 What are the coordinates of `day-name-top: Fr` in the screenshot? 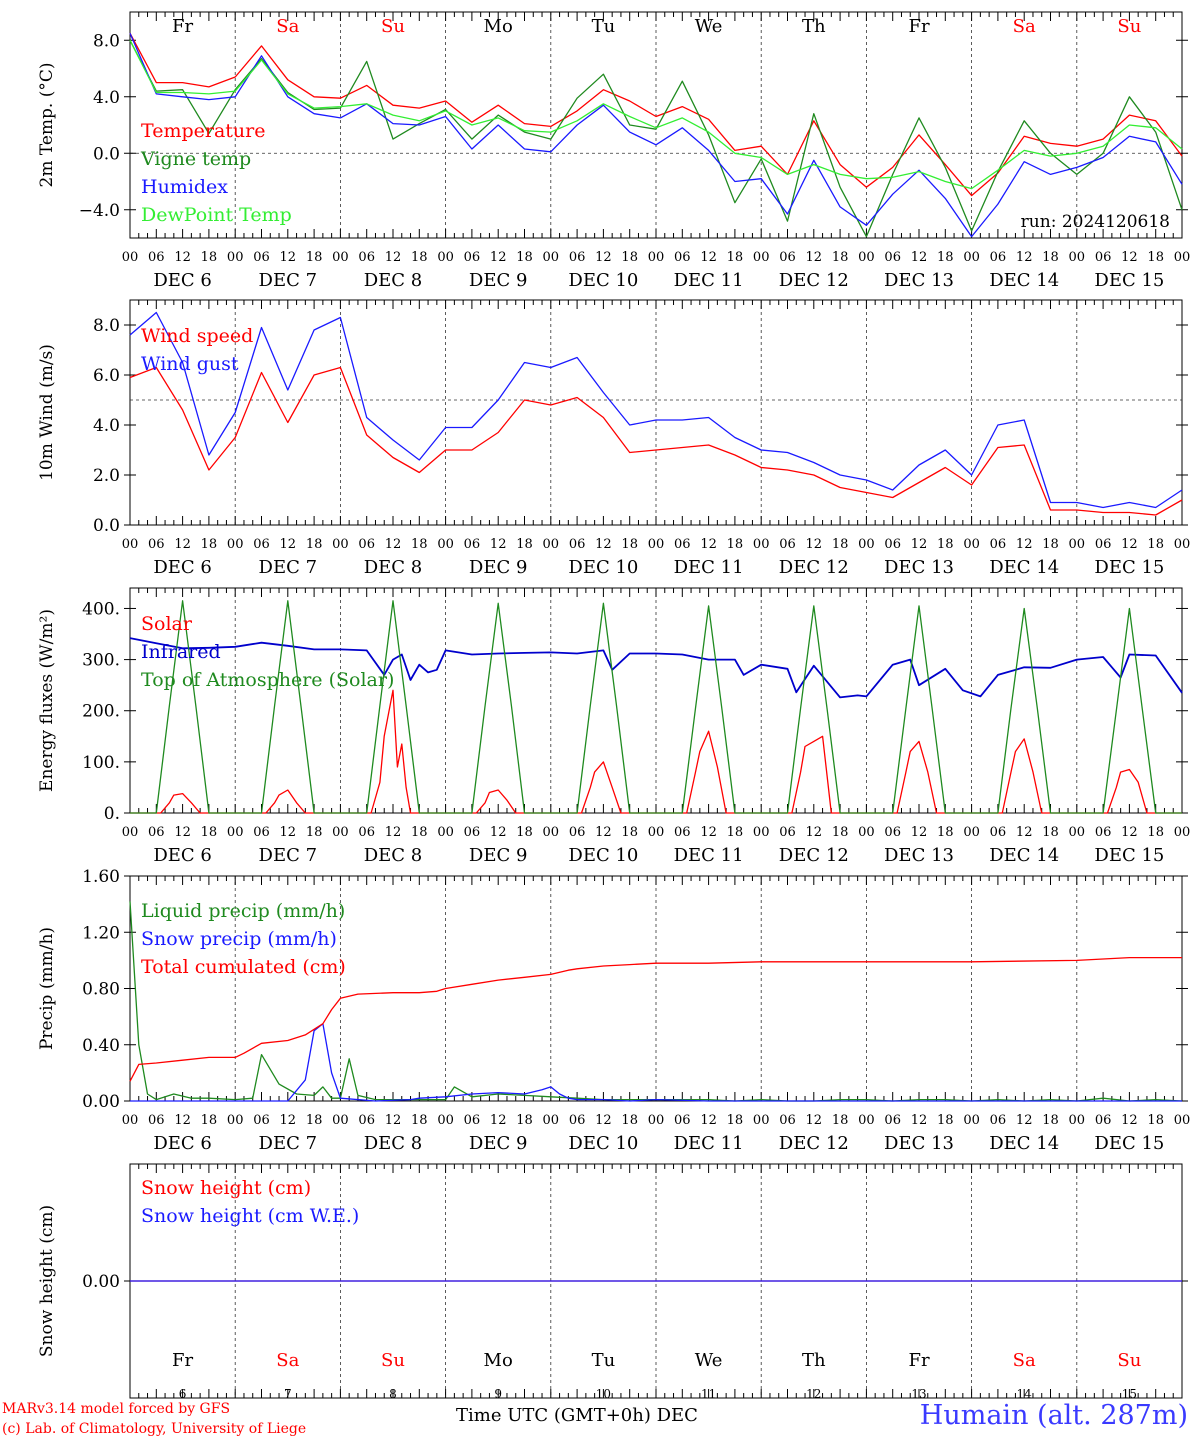 It's located at (182, 26).